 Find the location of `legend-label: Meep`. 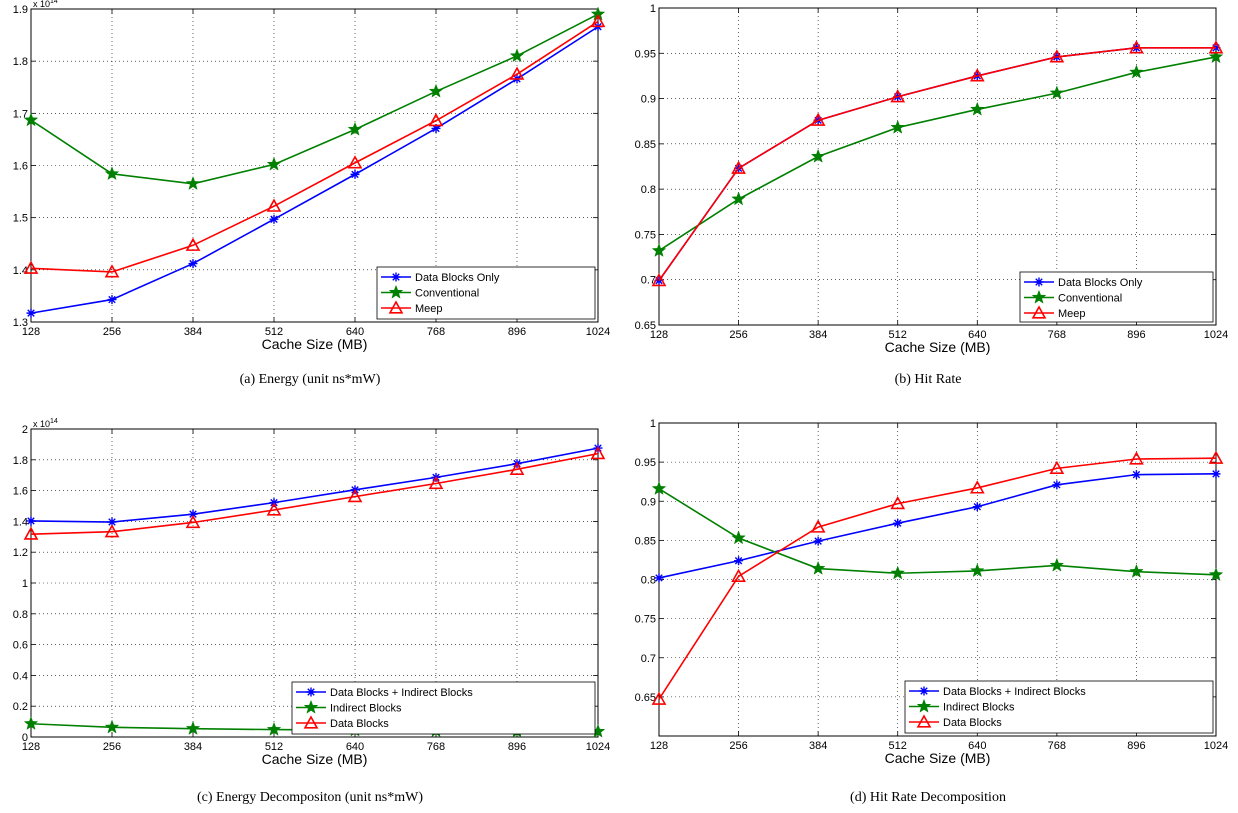

legend-label: Meep is located at coordinates (1072, 314).